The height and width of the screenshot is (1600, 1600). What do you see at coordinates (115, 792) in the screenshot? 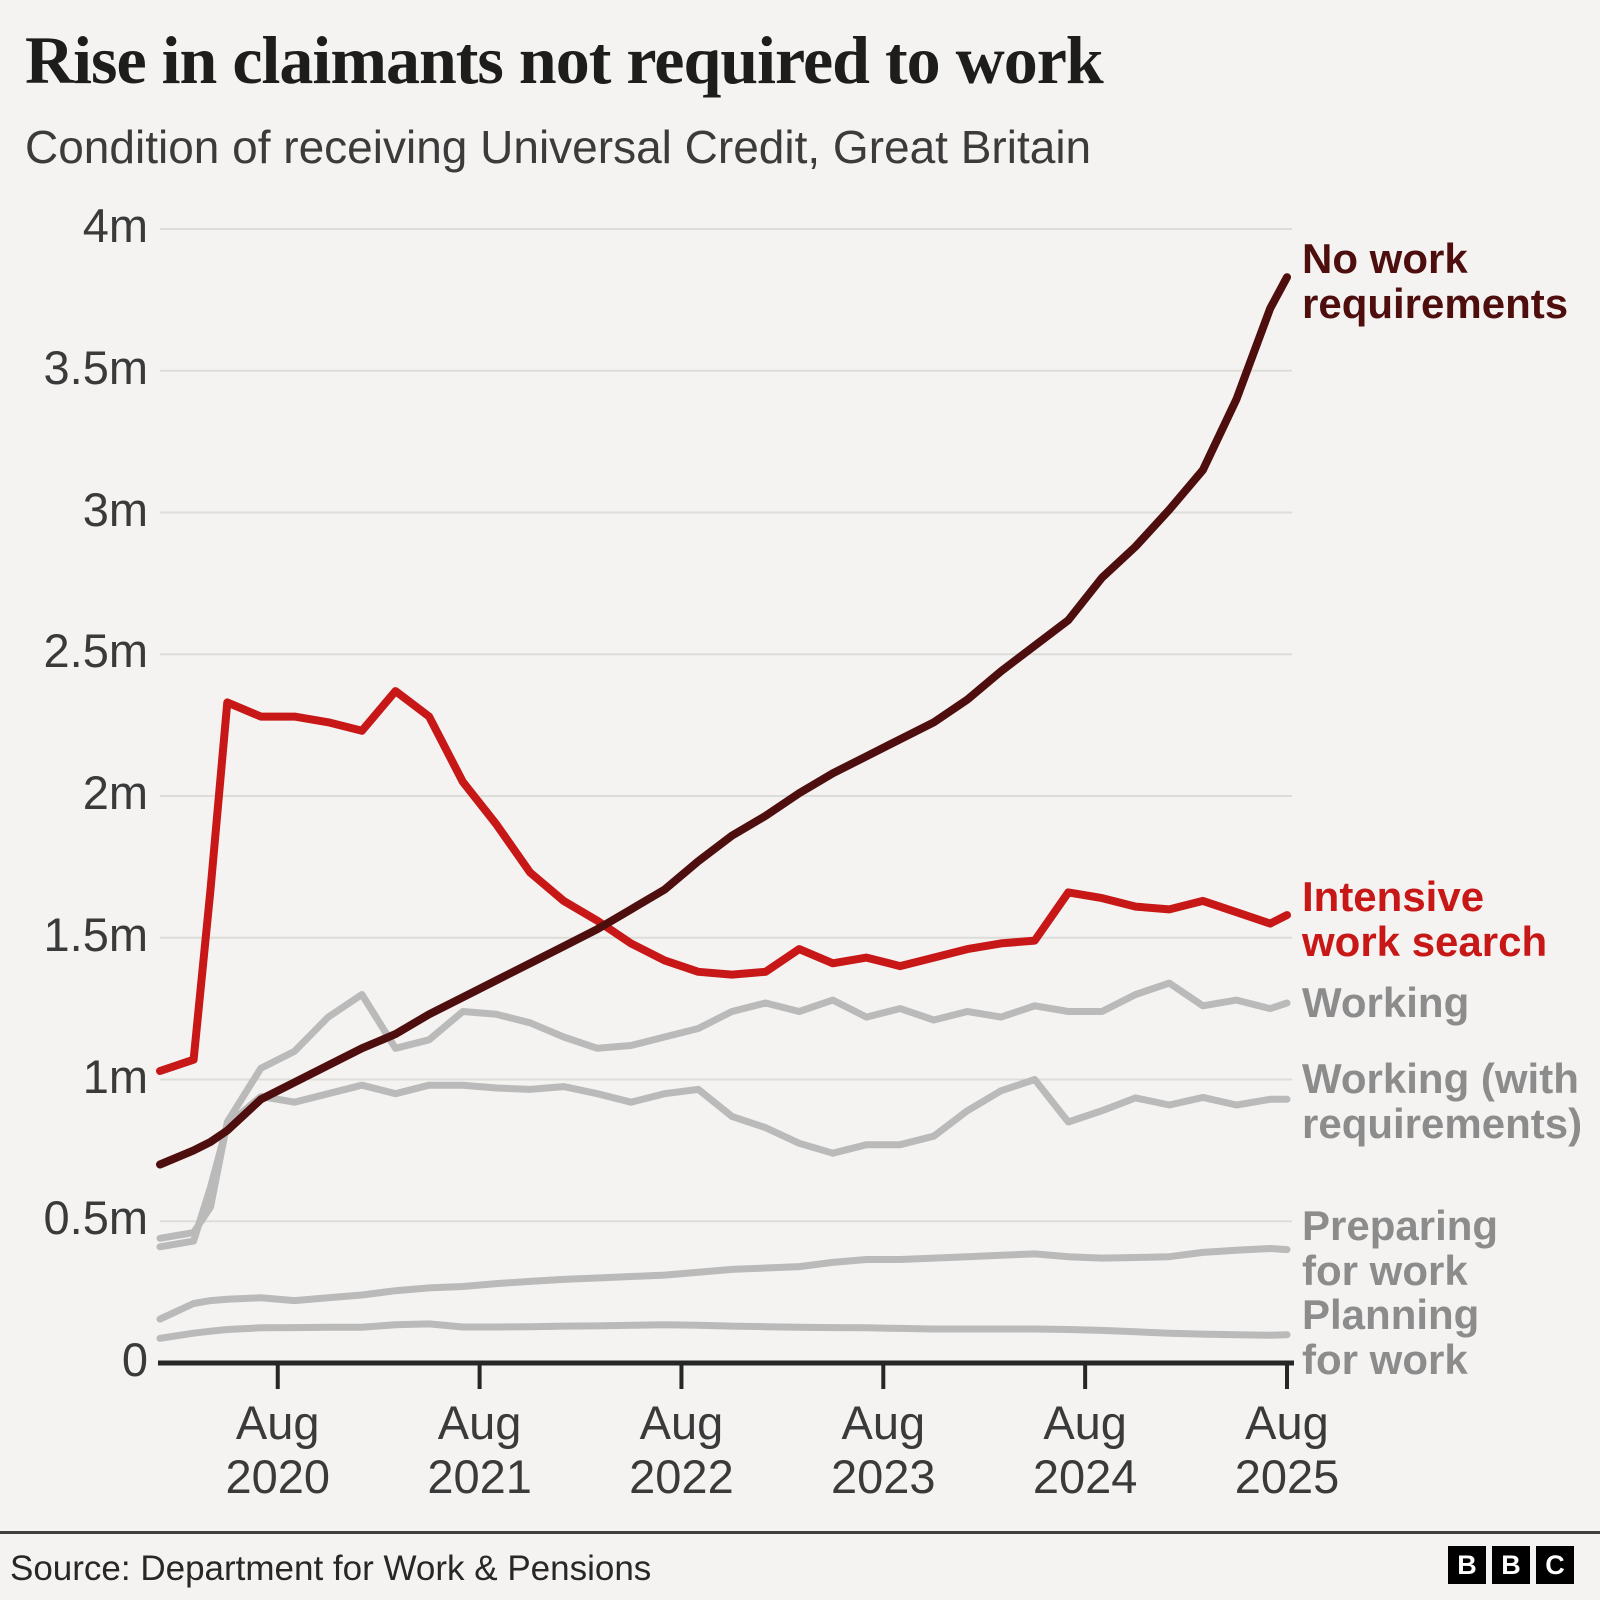
I see `y-tick-label: 2m` at bounding box center [115, 792].